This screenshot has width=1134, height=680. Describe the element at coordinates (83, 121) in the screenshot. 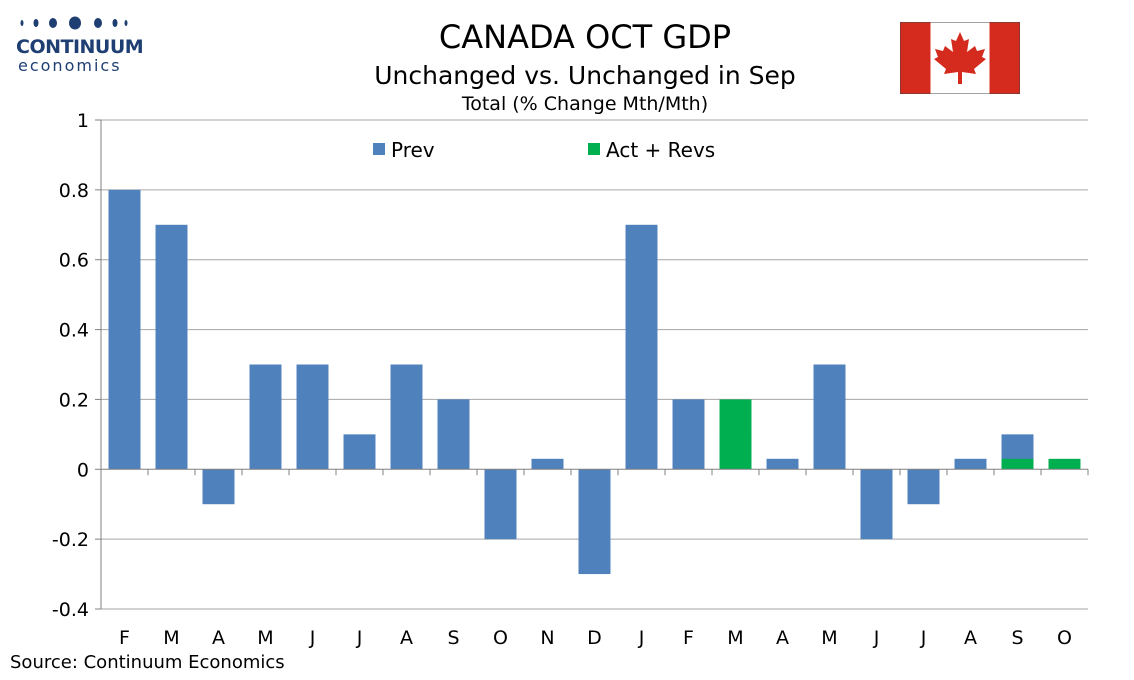

I see `y-tick-label: 1` at that location.